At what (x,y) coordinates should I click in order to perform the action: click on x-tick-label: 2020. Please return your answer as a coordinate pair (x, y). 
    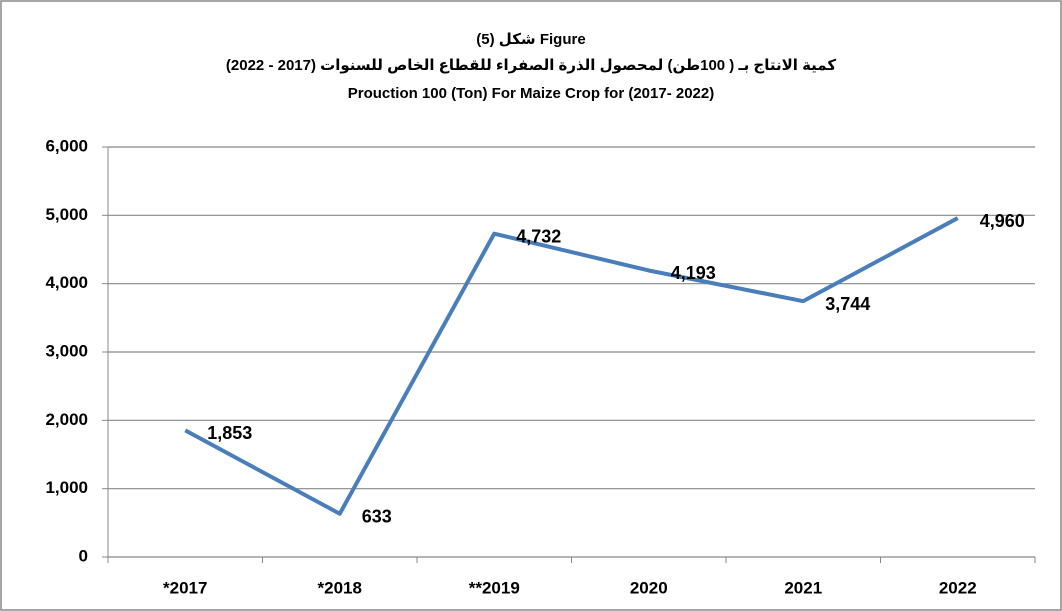
    Looking at the image, I should click on (649, 587).